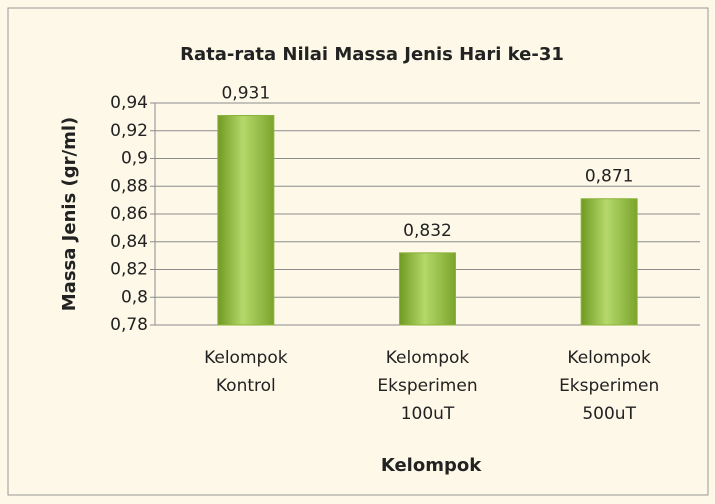 The height and width of the screenshot is (504, 715). I want to click on chart-title: Rata-rata Nilai Massa Jenis Hari ke-31, so click(372, 54).